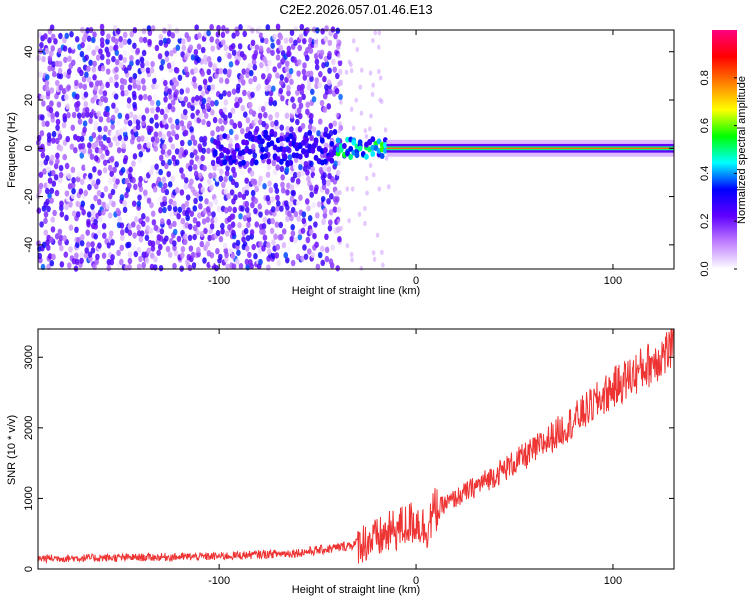 Image resolution: width=750 pixels, height=600 pixels. What do you see at coordinates (705, 125) in the screenshot?
I see `colorbar-tick-label: 0.6` at bounding box center [705, 125].